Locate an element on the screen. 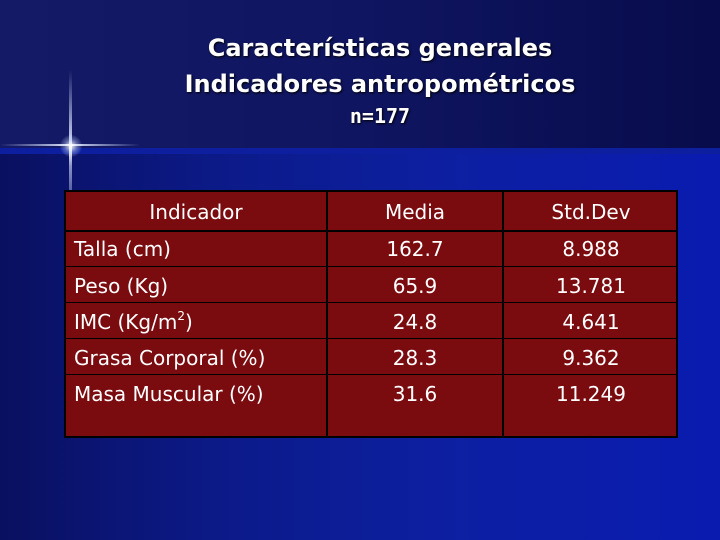 The width and height of the screenshot is (720, 540). sample-size: n=177 is located at coordinates (380, 116).